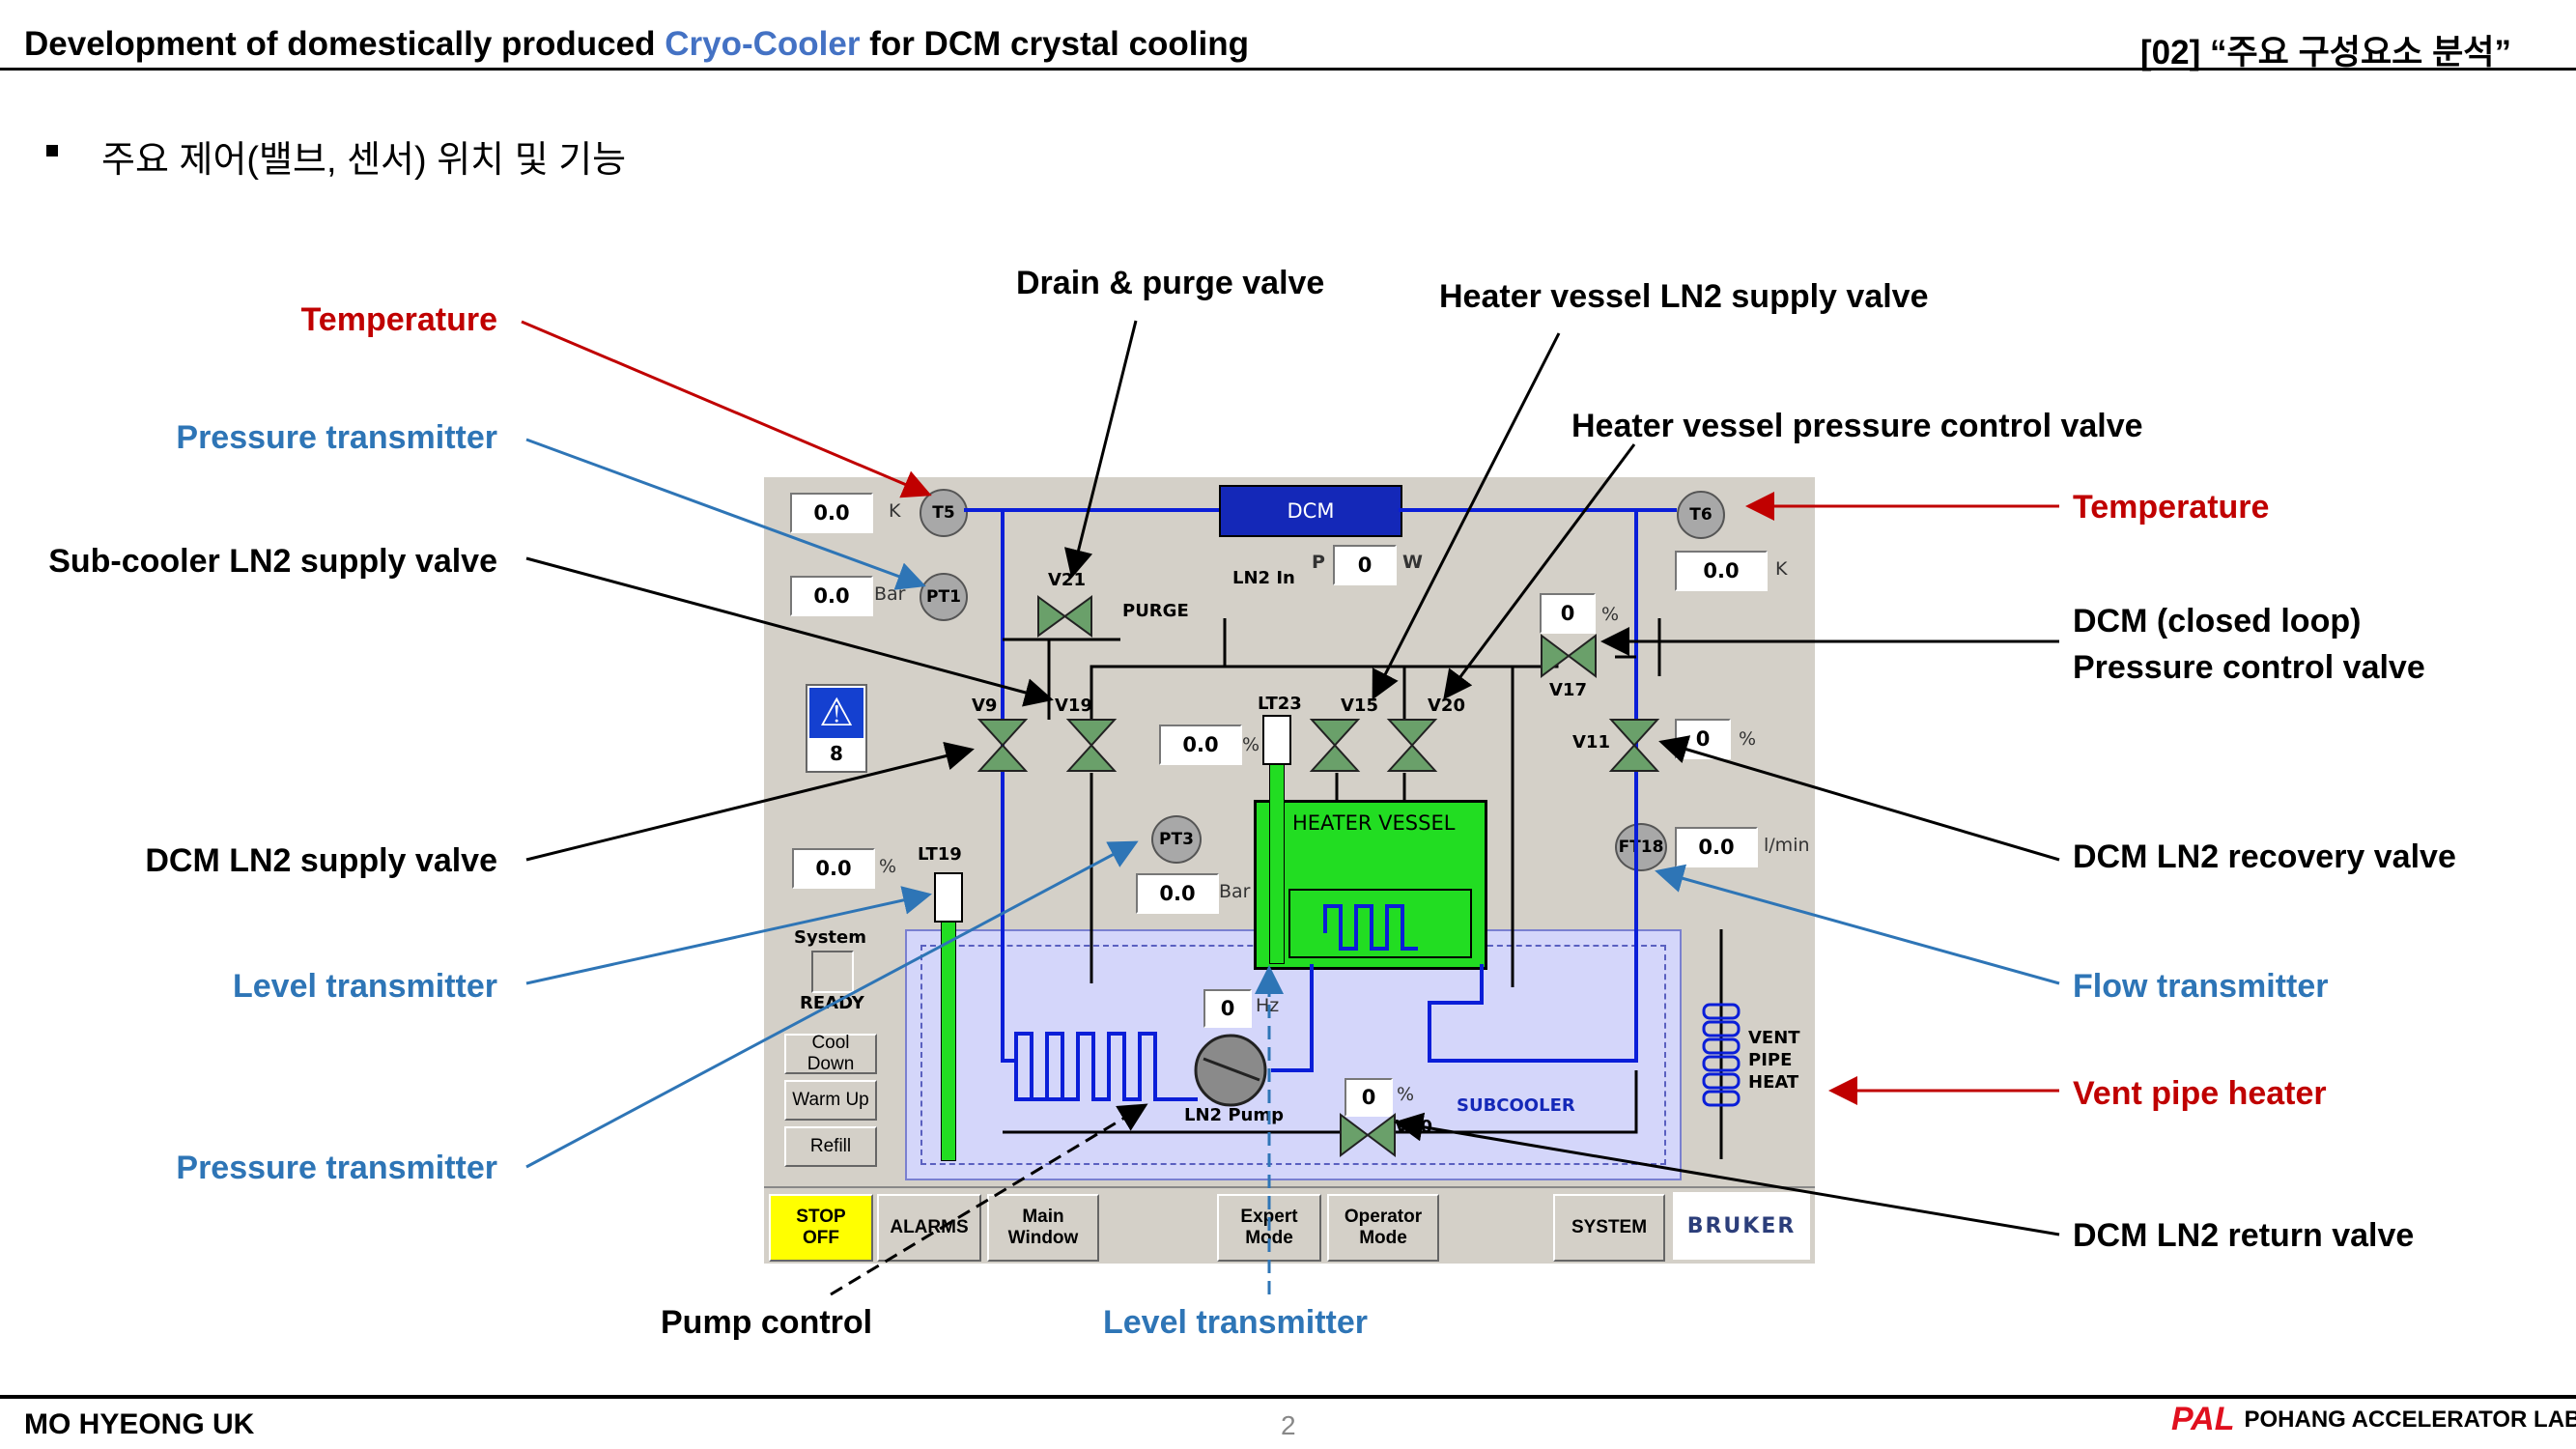 The image size is (2576, 1449). Describe the element at coordinates (830, 1053) in the screenshot. I see `cool-down-button: Cool Down` at that location.